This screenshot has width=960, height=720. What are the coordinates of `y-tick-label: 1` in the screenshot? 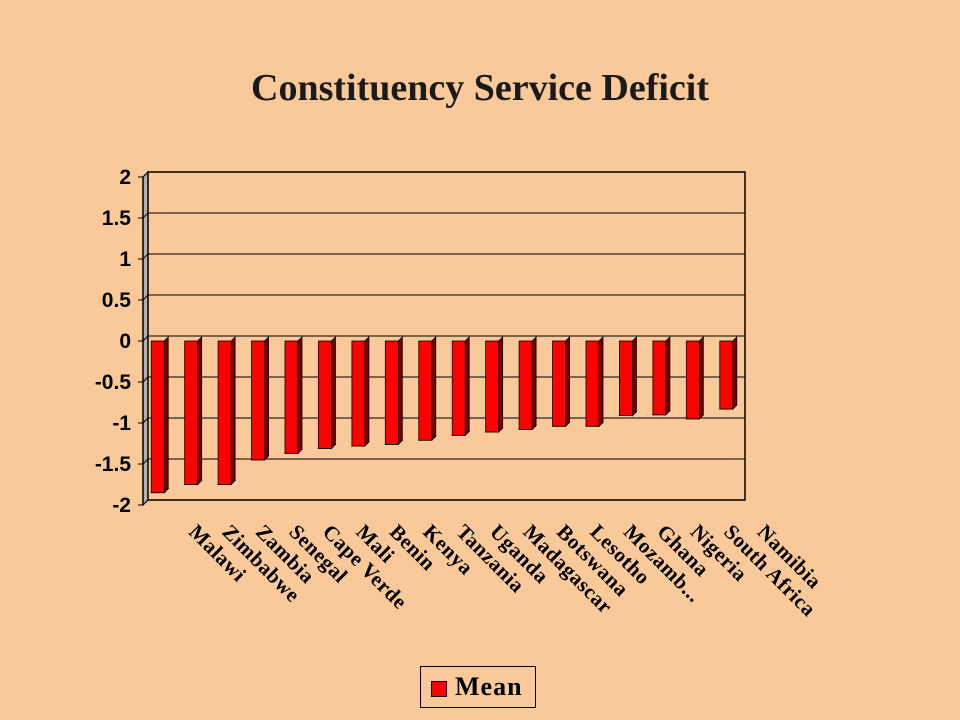 It's located at (125, 259).